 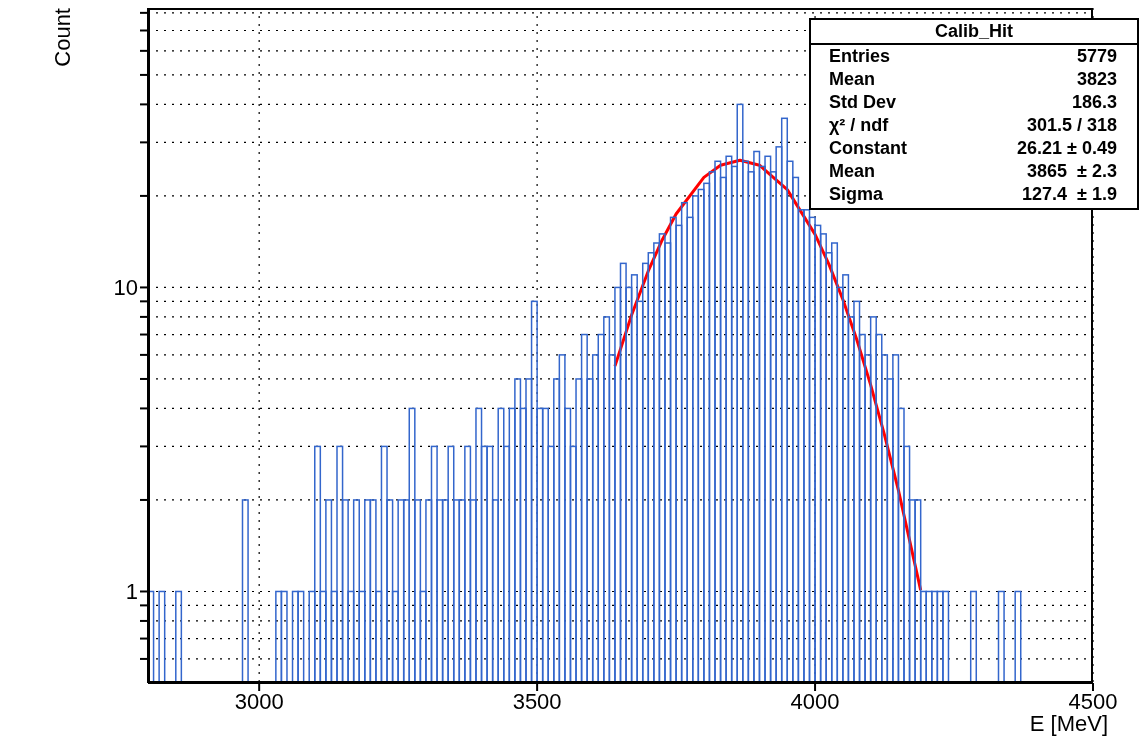 I want to click on annotation: 5779, so click(x=1096, y=56).